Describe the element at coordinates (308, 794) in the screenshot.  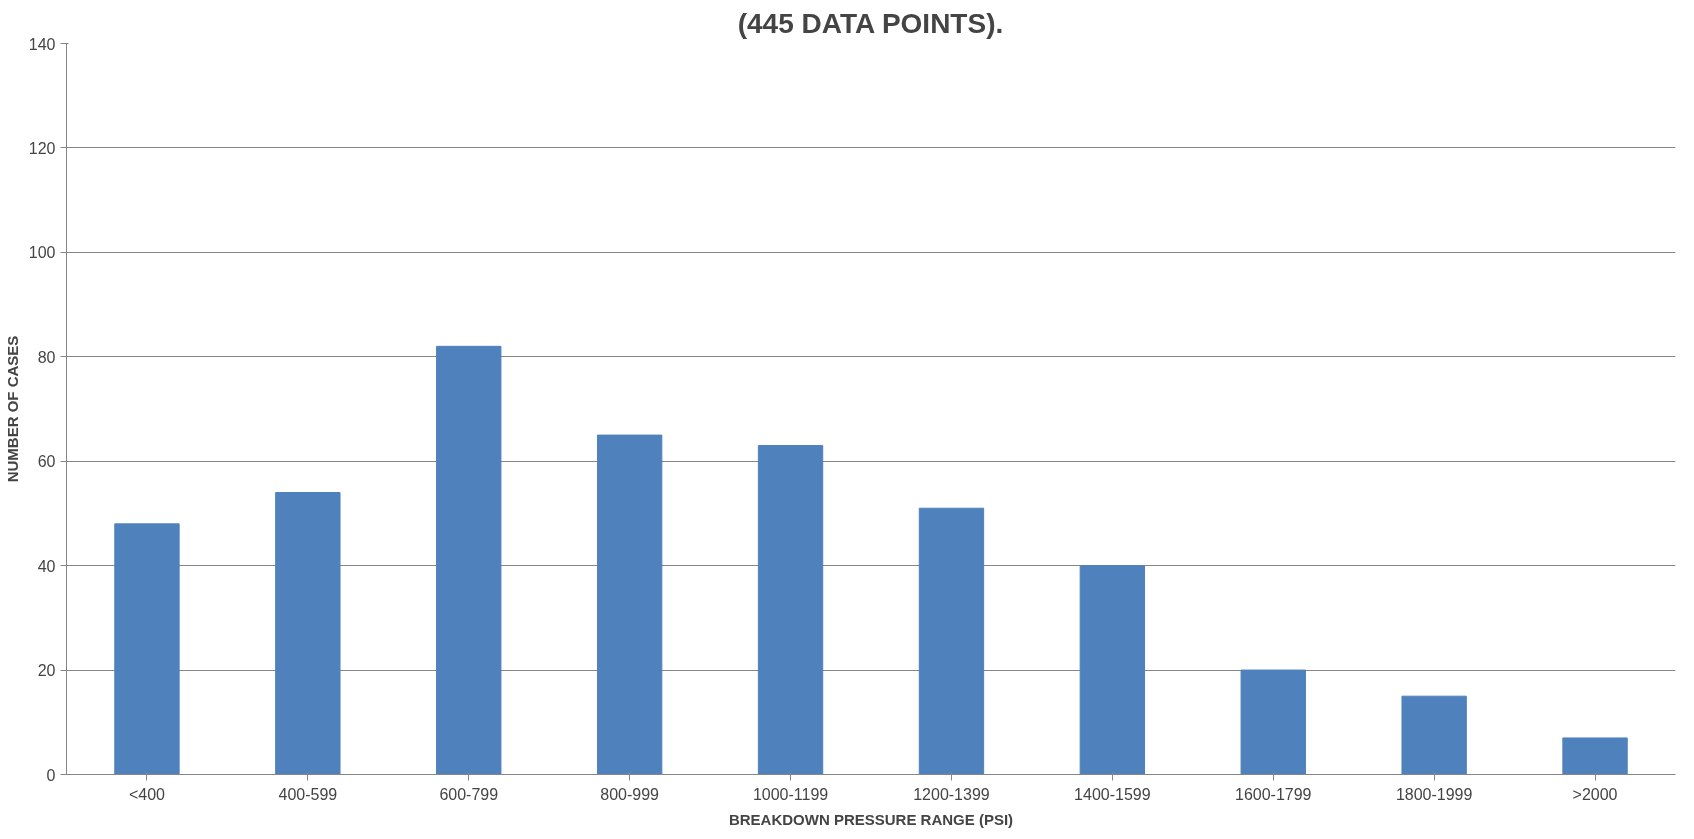
I see `x-tick-label: 400-599` at that location.